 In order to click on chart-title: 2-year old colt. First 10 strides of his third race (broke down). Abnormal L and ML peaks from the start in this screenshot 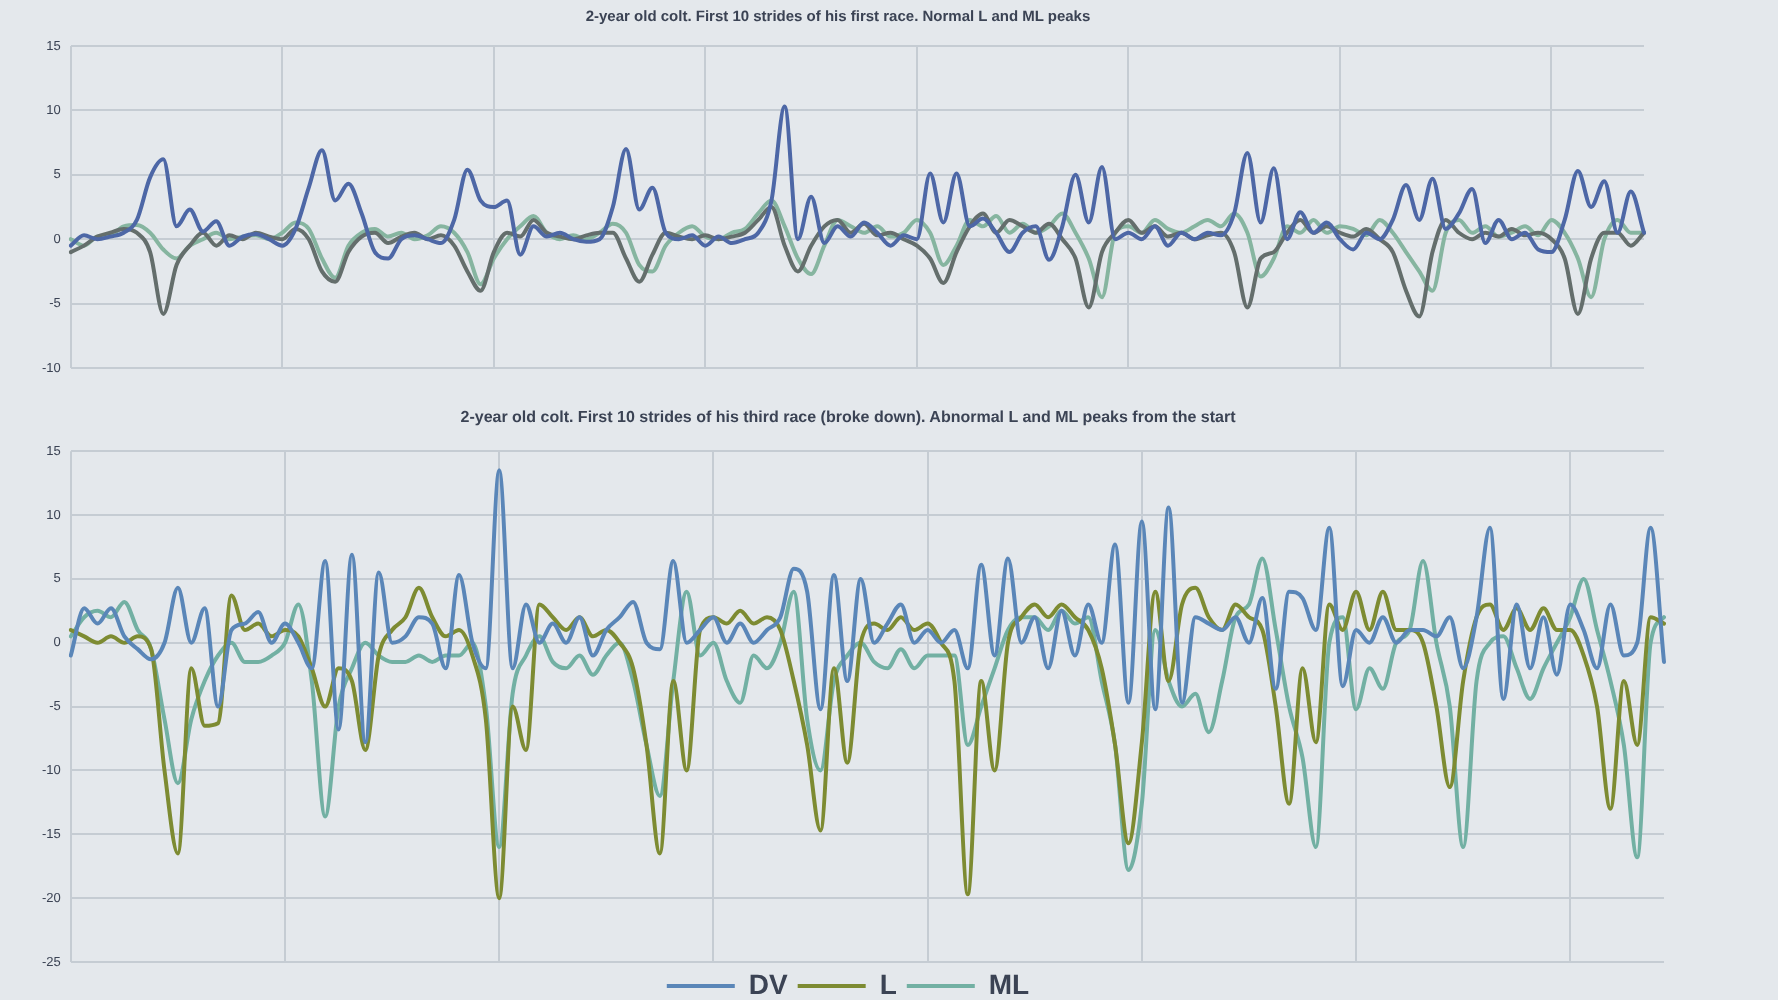, I will do `click(848, 417)`.